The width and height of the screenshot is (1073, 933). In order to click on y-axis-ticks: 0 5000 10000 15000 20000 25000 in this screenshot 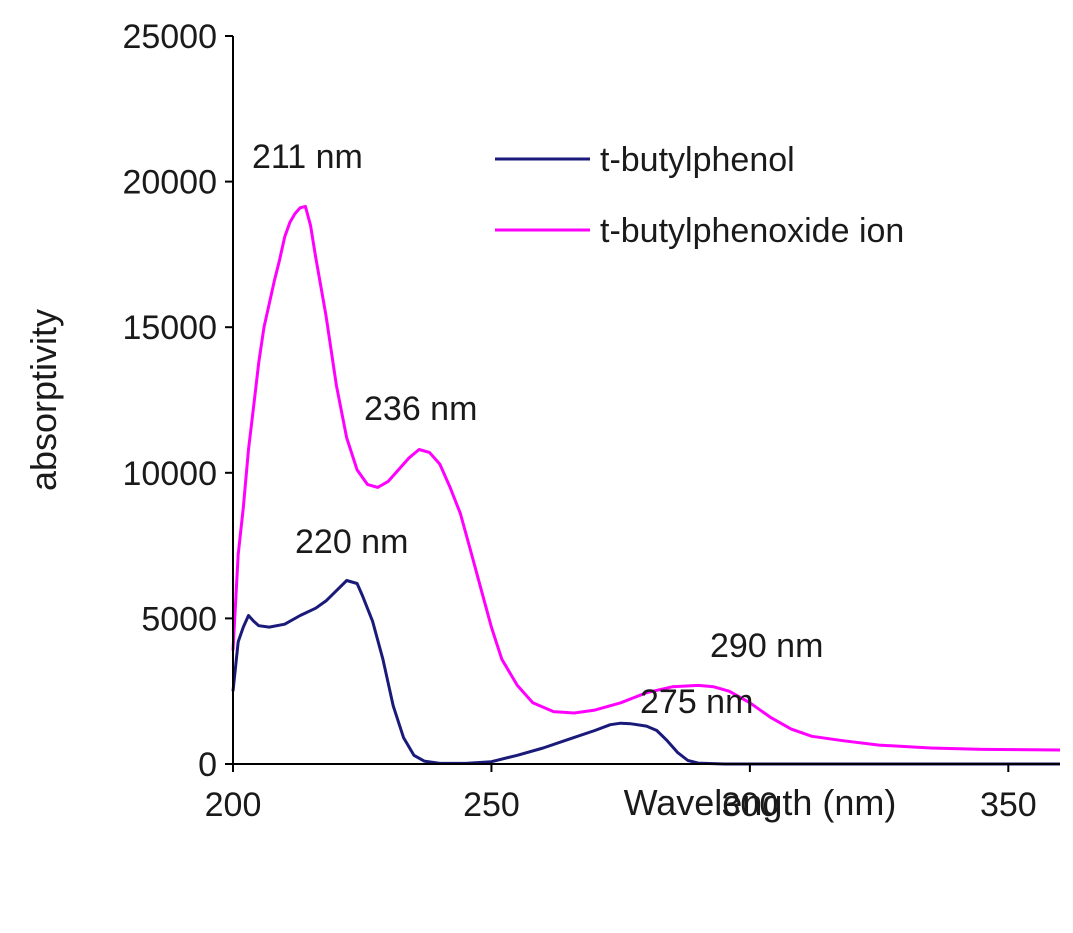, I will do `click(177, 401)`.